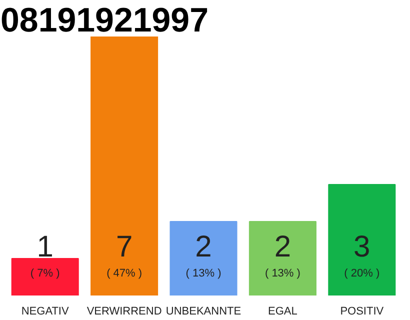  I want to click on x-tick-label: NEGATIV, so click(45, 312).